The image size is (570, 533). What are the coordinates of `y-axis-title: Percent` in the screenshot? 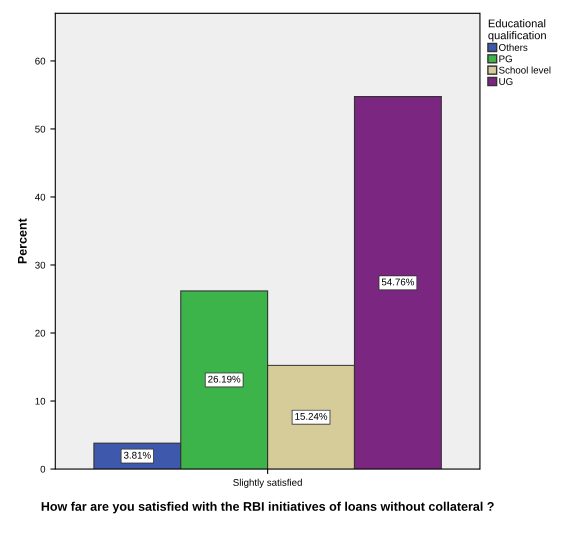 It's located at (22, 241).